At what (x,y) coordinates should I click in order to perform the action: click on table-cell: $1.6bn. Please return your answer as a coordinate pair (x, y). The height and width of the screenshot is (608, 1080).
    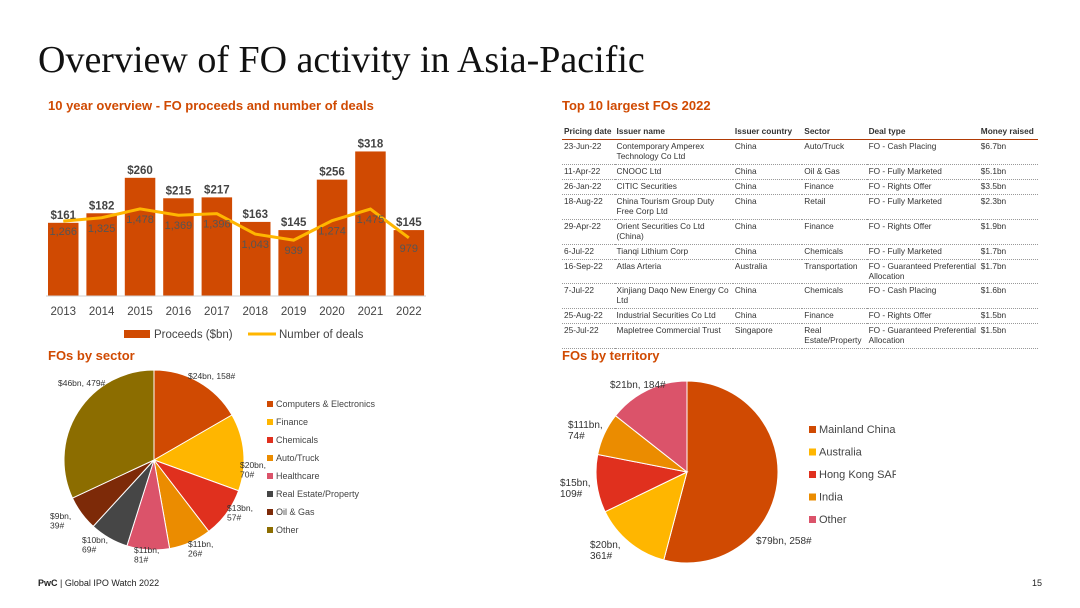
    Looking at the image, I should click on (1008, 296).